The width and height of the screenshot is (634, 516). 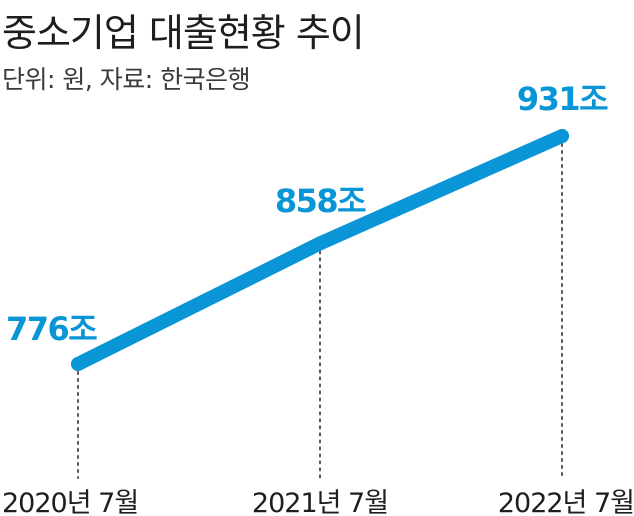 I want to click on x-tick-label-1: 2021년 7월, so click(x=320, y=502).